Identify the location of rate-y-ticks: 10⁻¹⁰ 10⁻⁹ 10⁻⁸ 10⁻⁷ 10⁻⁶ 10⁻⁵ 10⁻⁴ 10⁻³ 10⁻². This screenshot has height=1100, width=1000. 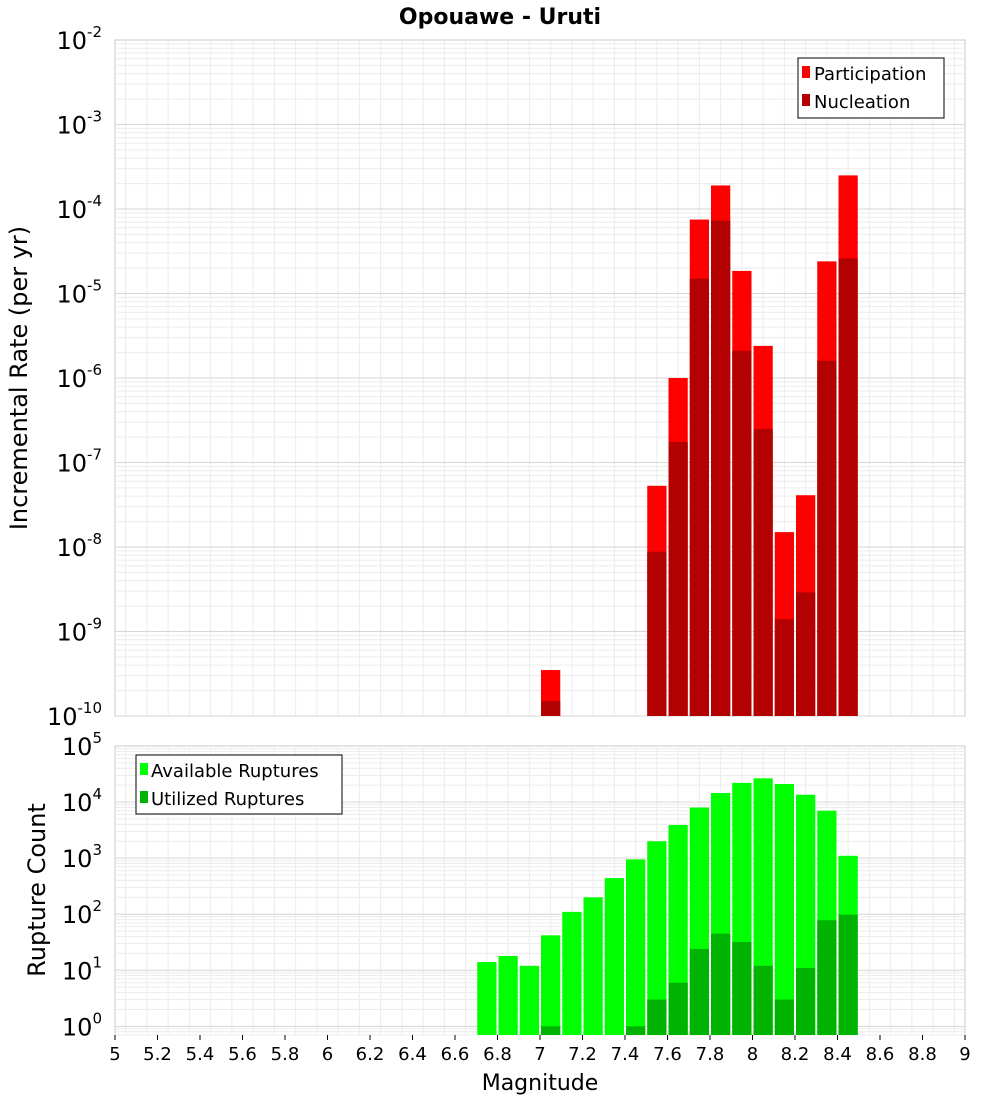
(74, 377).